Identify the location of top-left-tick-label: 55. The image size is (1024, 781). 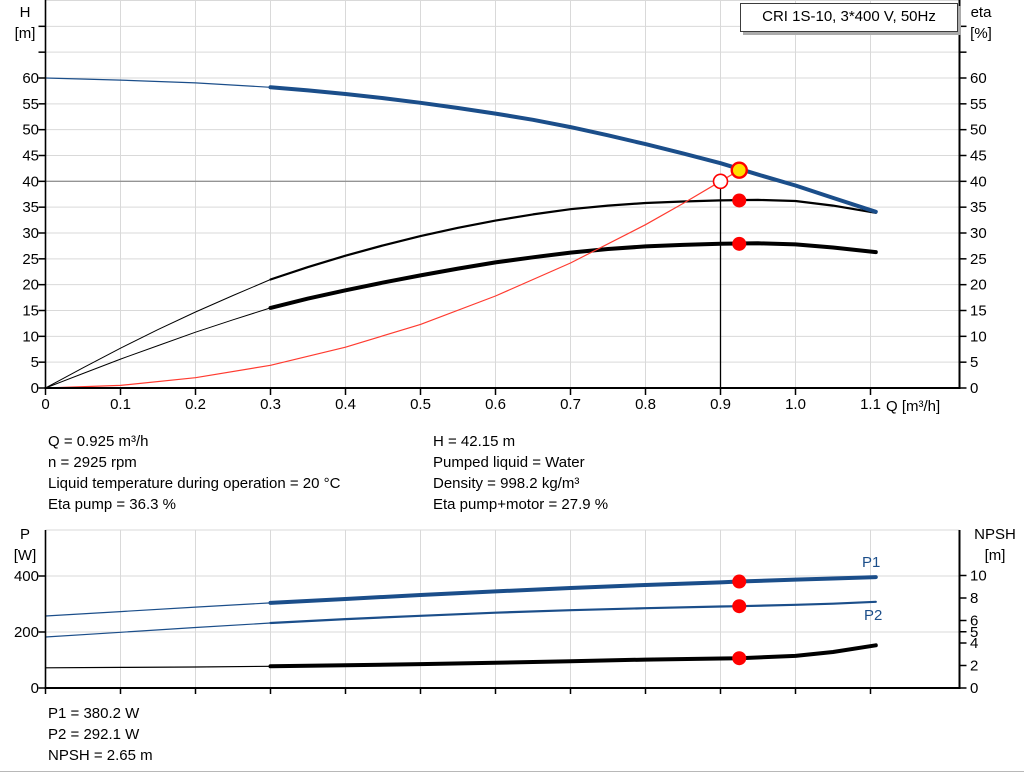
(30, 104).